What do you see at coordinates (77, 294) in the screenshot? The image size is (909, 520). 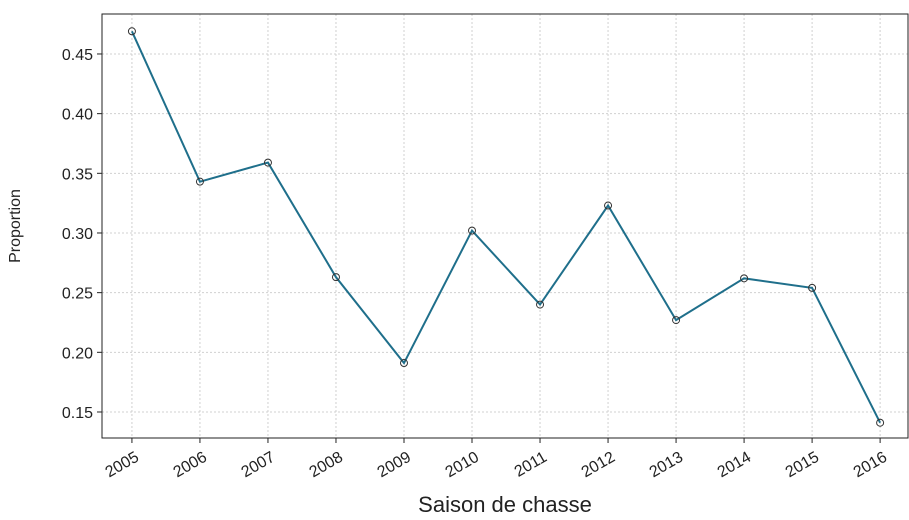 I see `y-tick-label: 0.25` at bounding box center [77, 294].